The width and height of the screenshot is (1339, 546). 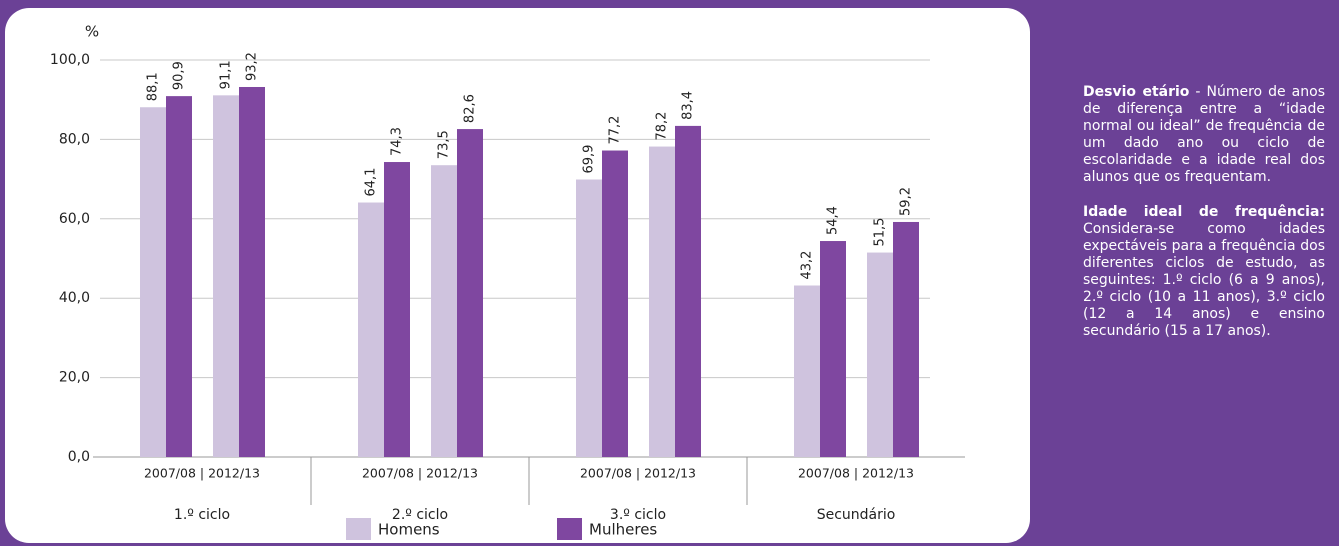 What do you see at coordinates (420, 515) in the screenshot?
I see `x-tick-label: 2.º ciclo` at bounding box center [420, 515].